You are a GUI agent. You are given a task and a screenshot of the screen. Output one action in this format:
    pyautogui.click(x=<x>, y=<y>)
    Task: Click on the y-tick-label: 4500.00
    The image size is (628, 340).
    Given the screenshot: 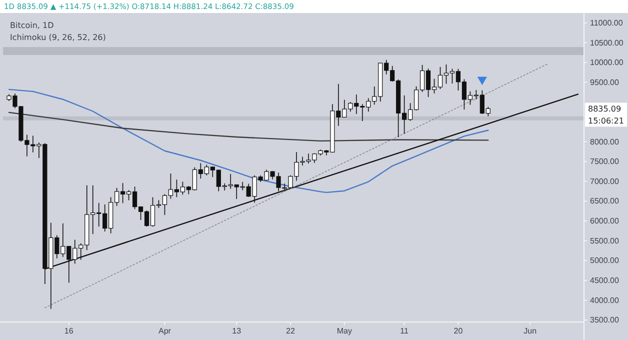 What is the action you would take?
    pyautogui.click(x=605, y=280)
    